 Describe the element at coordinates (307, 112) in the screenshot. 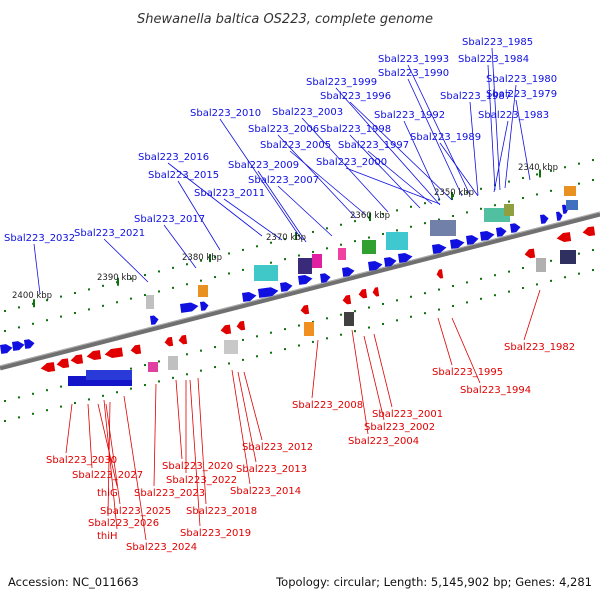

I see `forward-gene-label: Sbal223_2003` at that location.